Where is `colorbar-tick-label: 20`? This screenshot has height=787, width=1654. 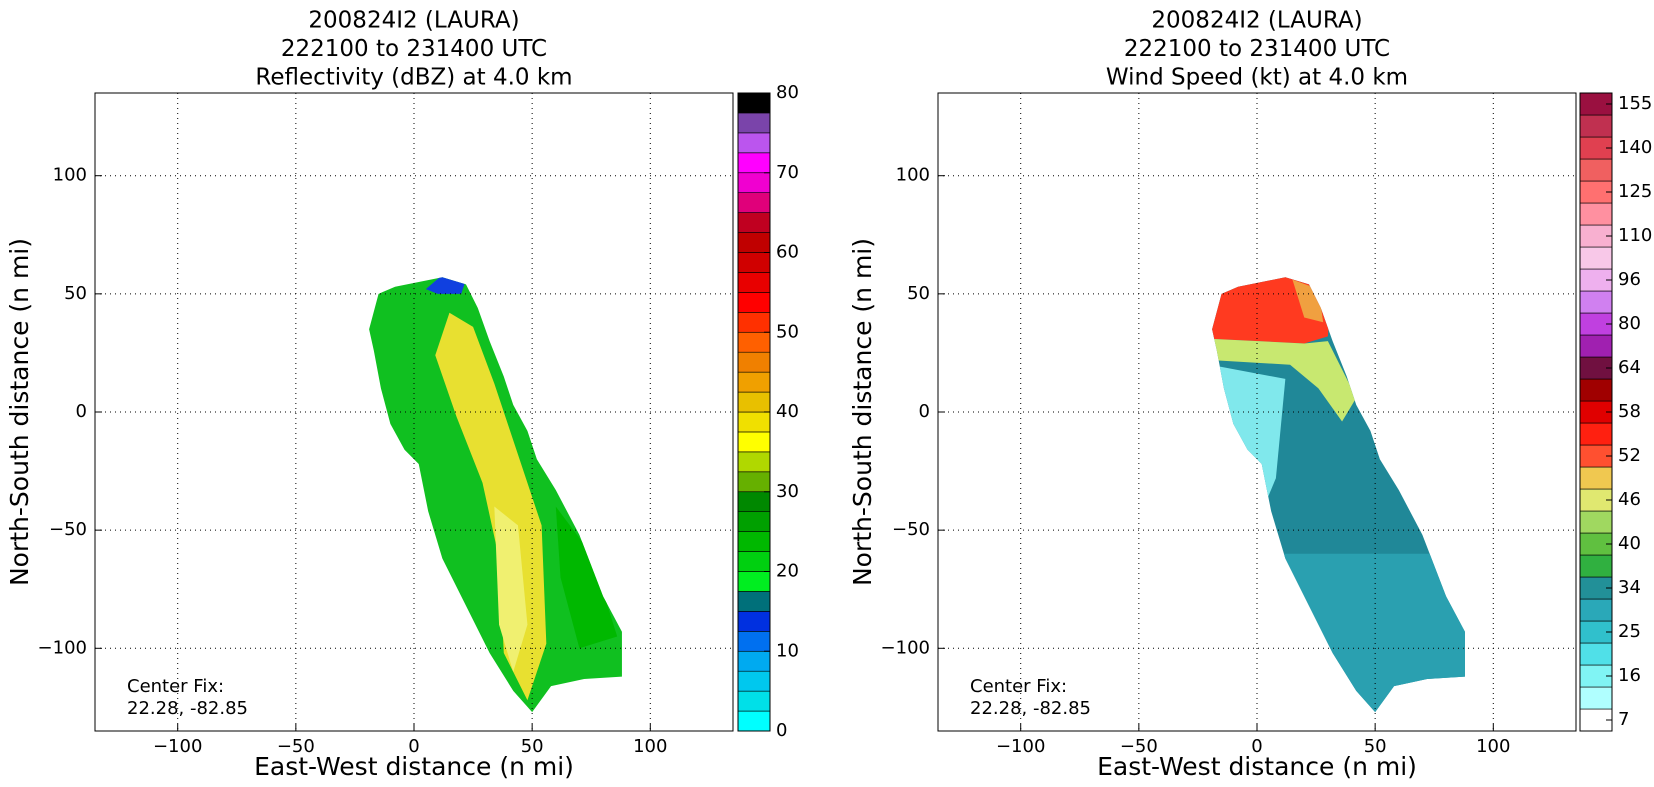 colorbar-tick-label: 20 is located at coordinates (787, 571).